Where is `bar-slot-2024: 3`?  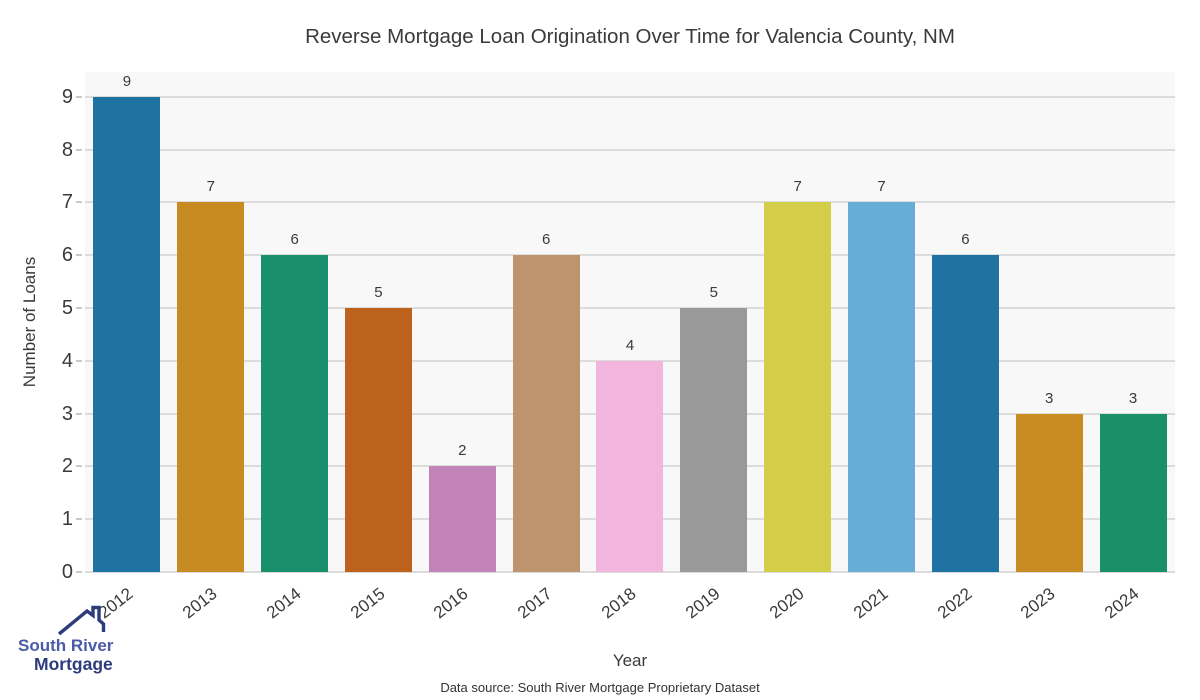 bar-slot-2024: 3 is located at coordinates (1133, 322).